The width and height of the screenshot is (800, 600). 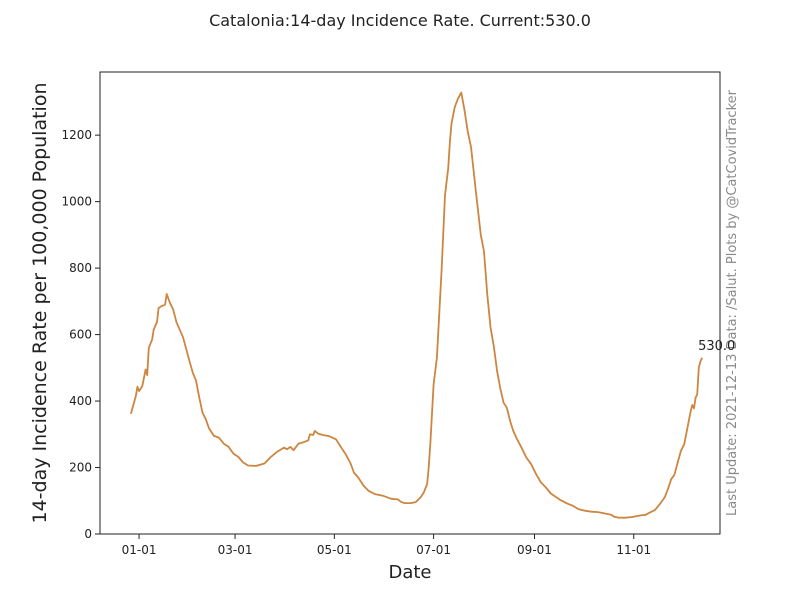 What do you see at coordinates (80, 401) in the screenshot?
I see `y-tick-label: 400` at bounding box center [80, 401].